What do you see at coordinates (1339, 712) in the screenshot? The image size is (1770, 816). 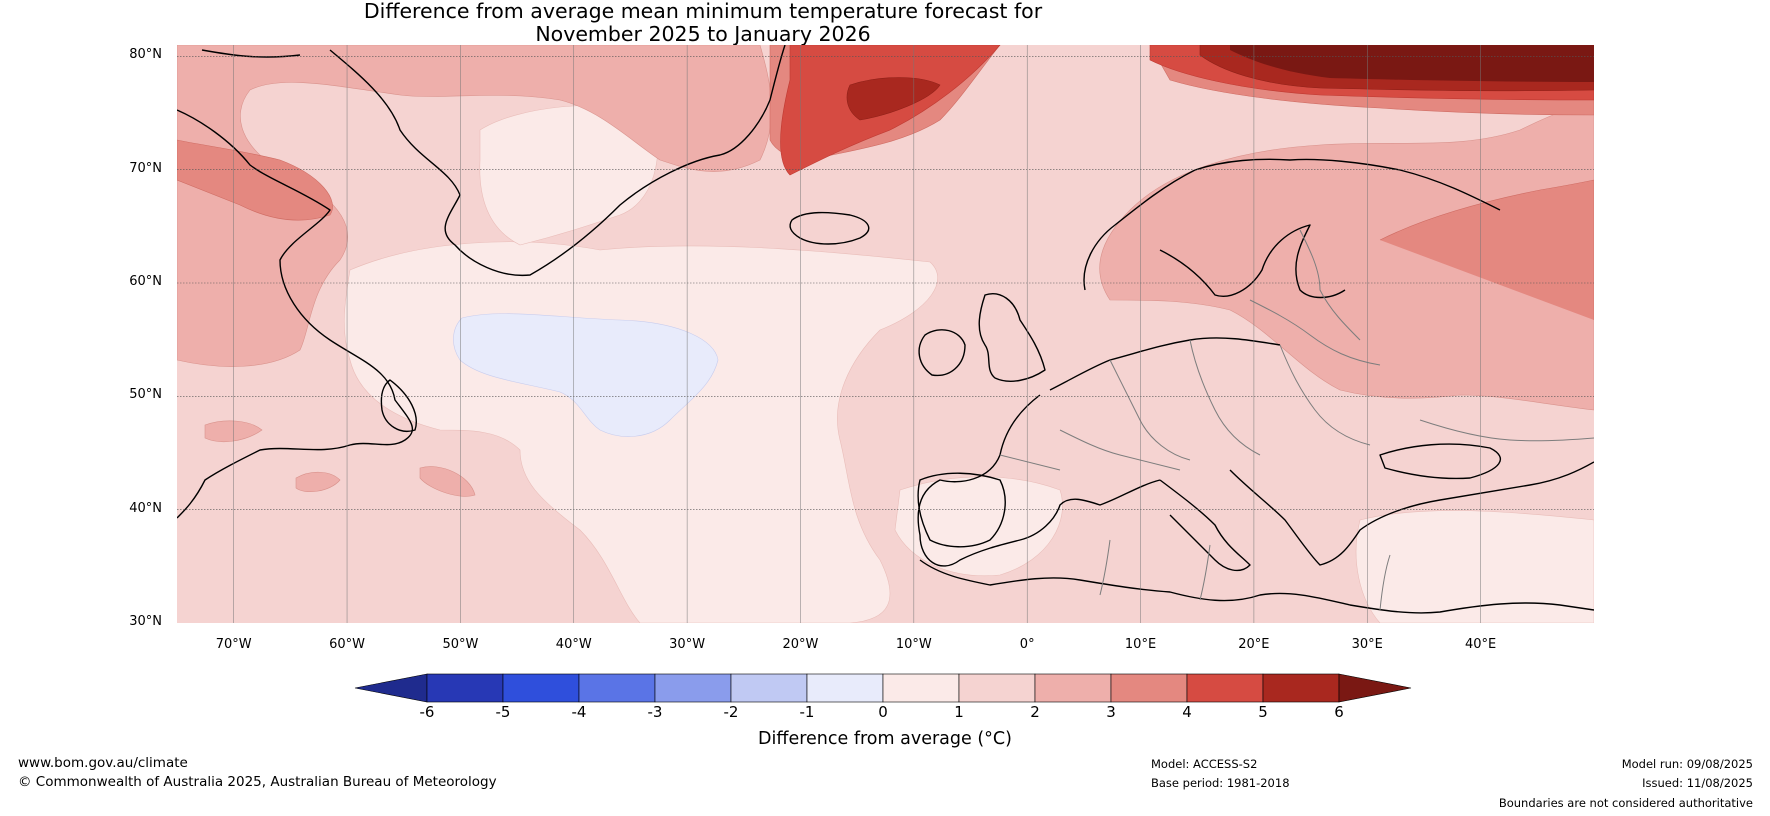 I see `colorbar-tick-label: 6` at bounding box center [1339, 712].